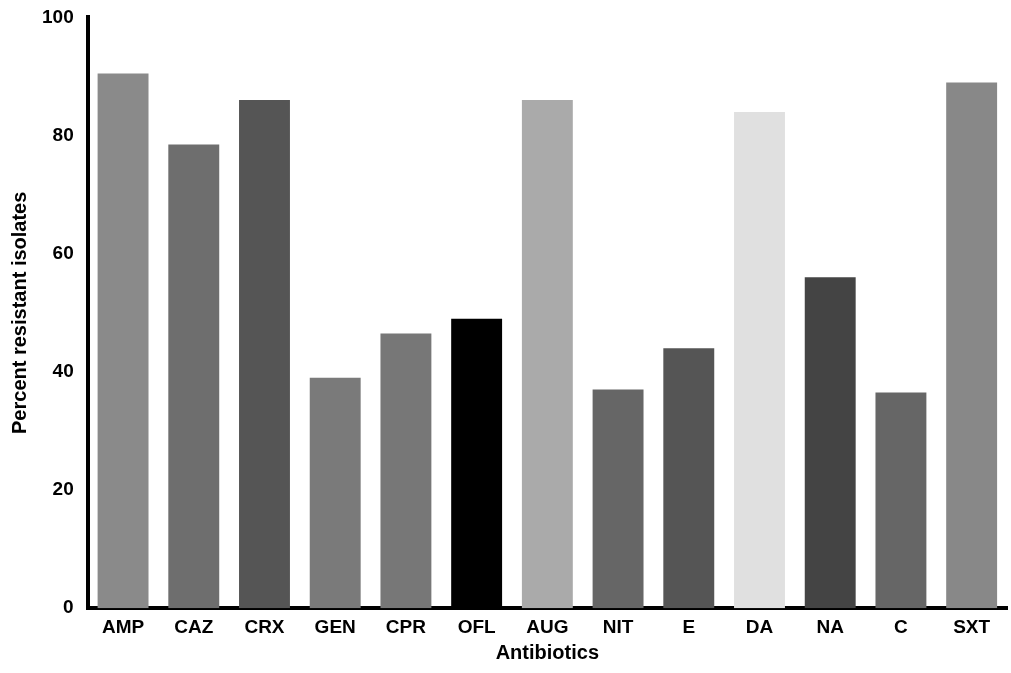  What do you see at coordinates (547, 626) in the screenshot?
I see `x-tick-label: AUG` at bounding box center [547, 626].